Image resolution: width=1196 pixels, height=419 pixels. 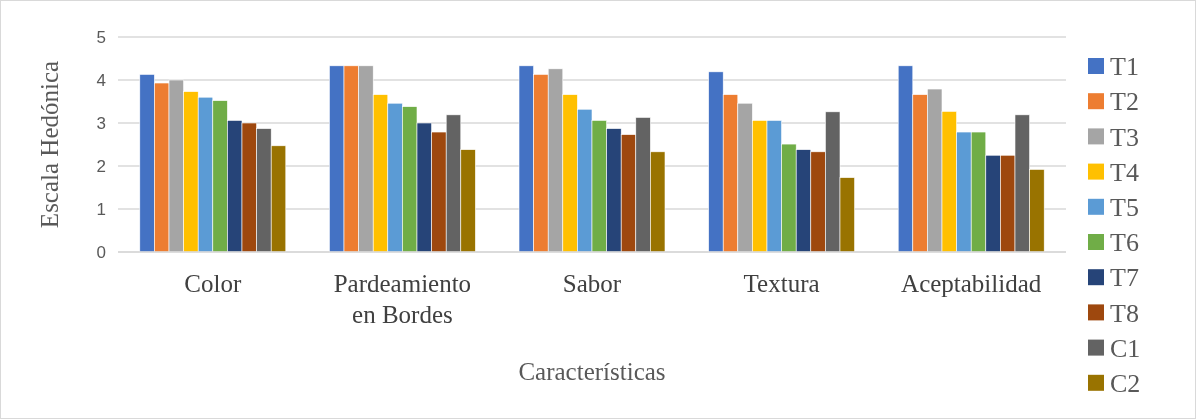 What do you see at coordinates (213, 283) in the screenshot?
I see `x-tick-label: Color` at bounding box center [213, 283].